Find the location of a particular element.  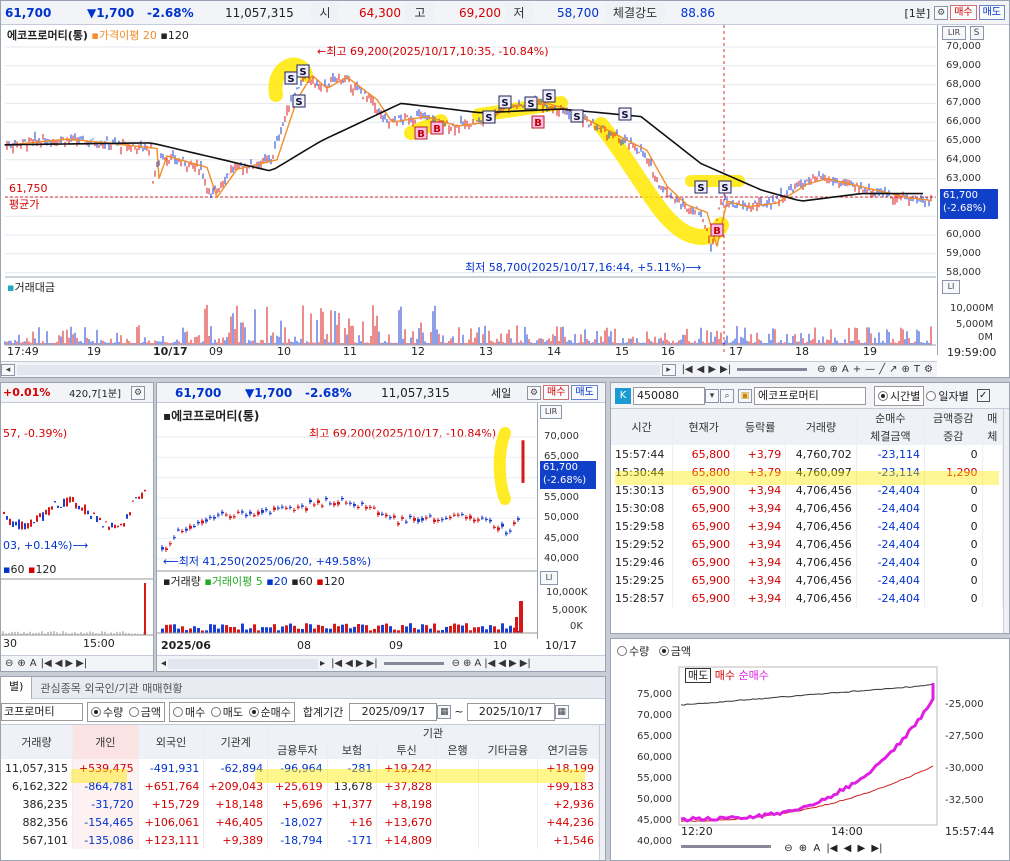

mini-gear-icon: ⚙ is located at coordinates (138, 392).